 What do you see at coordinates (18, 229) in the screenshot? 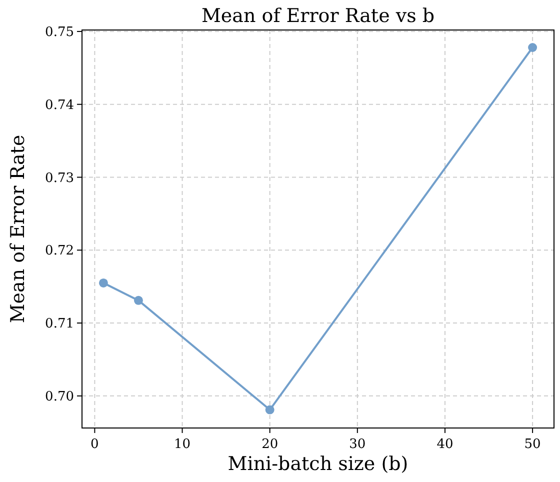
I see `y-axis-title: Mean of Error Rate` at bounding box center [18, 229].